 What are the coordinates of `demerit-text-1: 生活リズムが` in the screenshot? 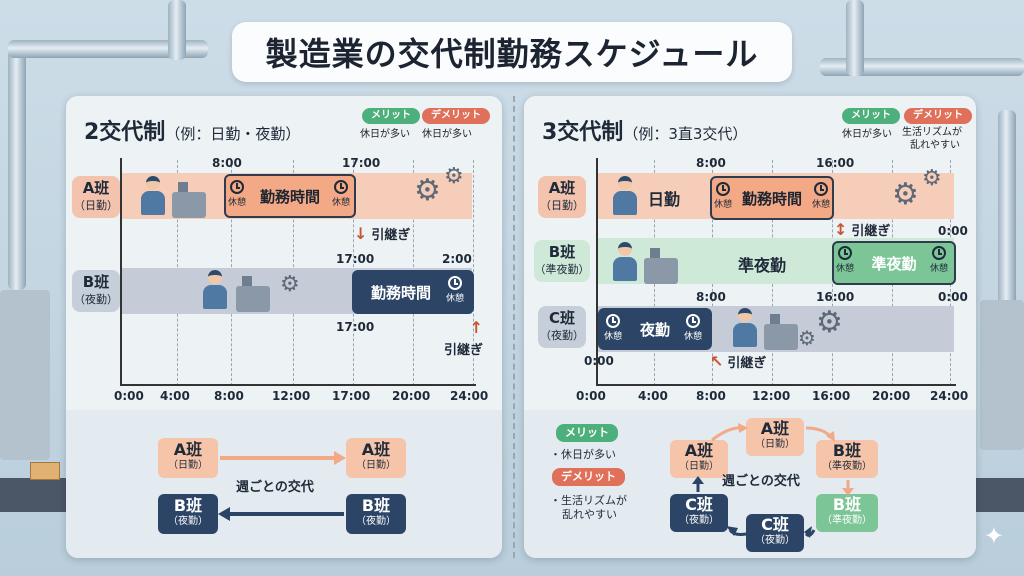 It's located at (932, 132).